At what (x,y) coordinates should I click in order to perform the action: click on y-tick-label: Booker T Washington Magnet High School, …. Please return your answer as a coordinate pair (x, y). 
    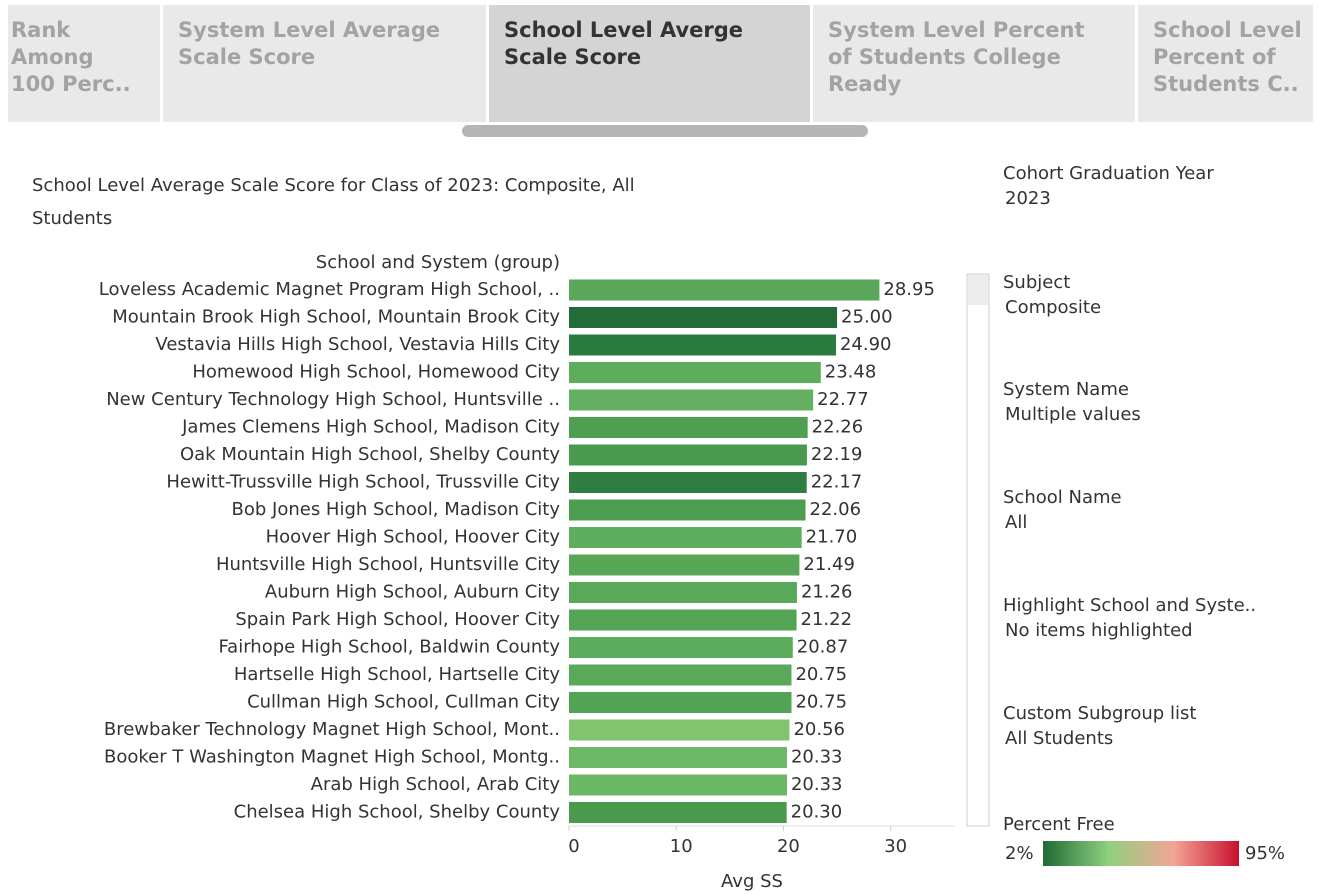
    Looking at the image, I should click on (332, 757).